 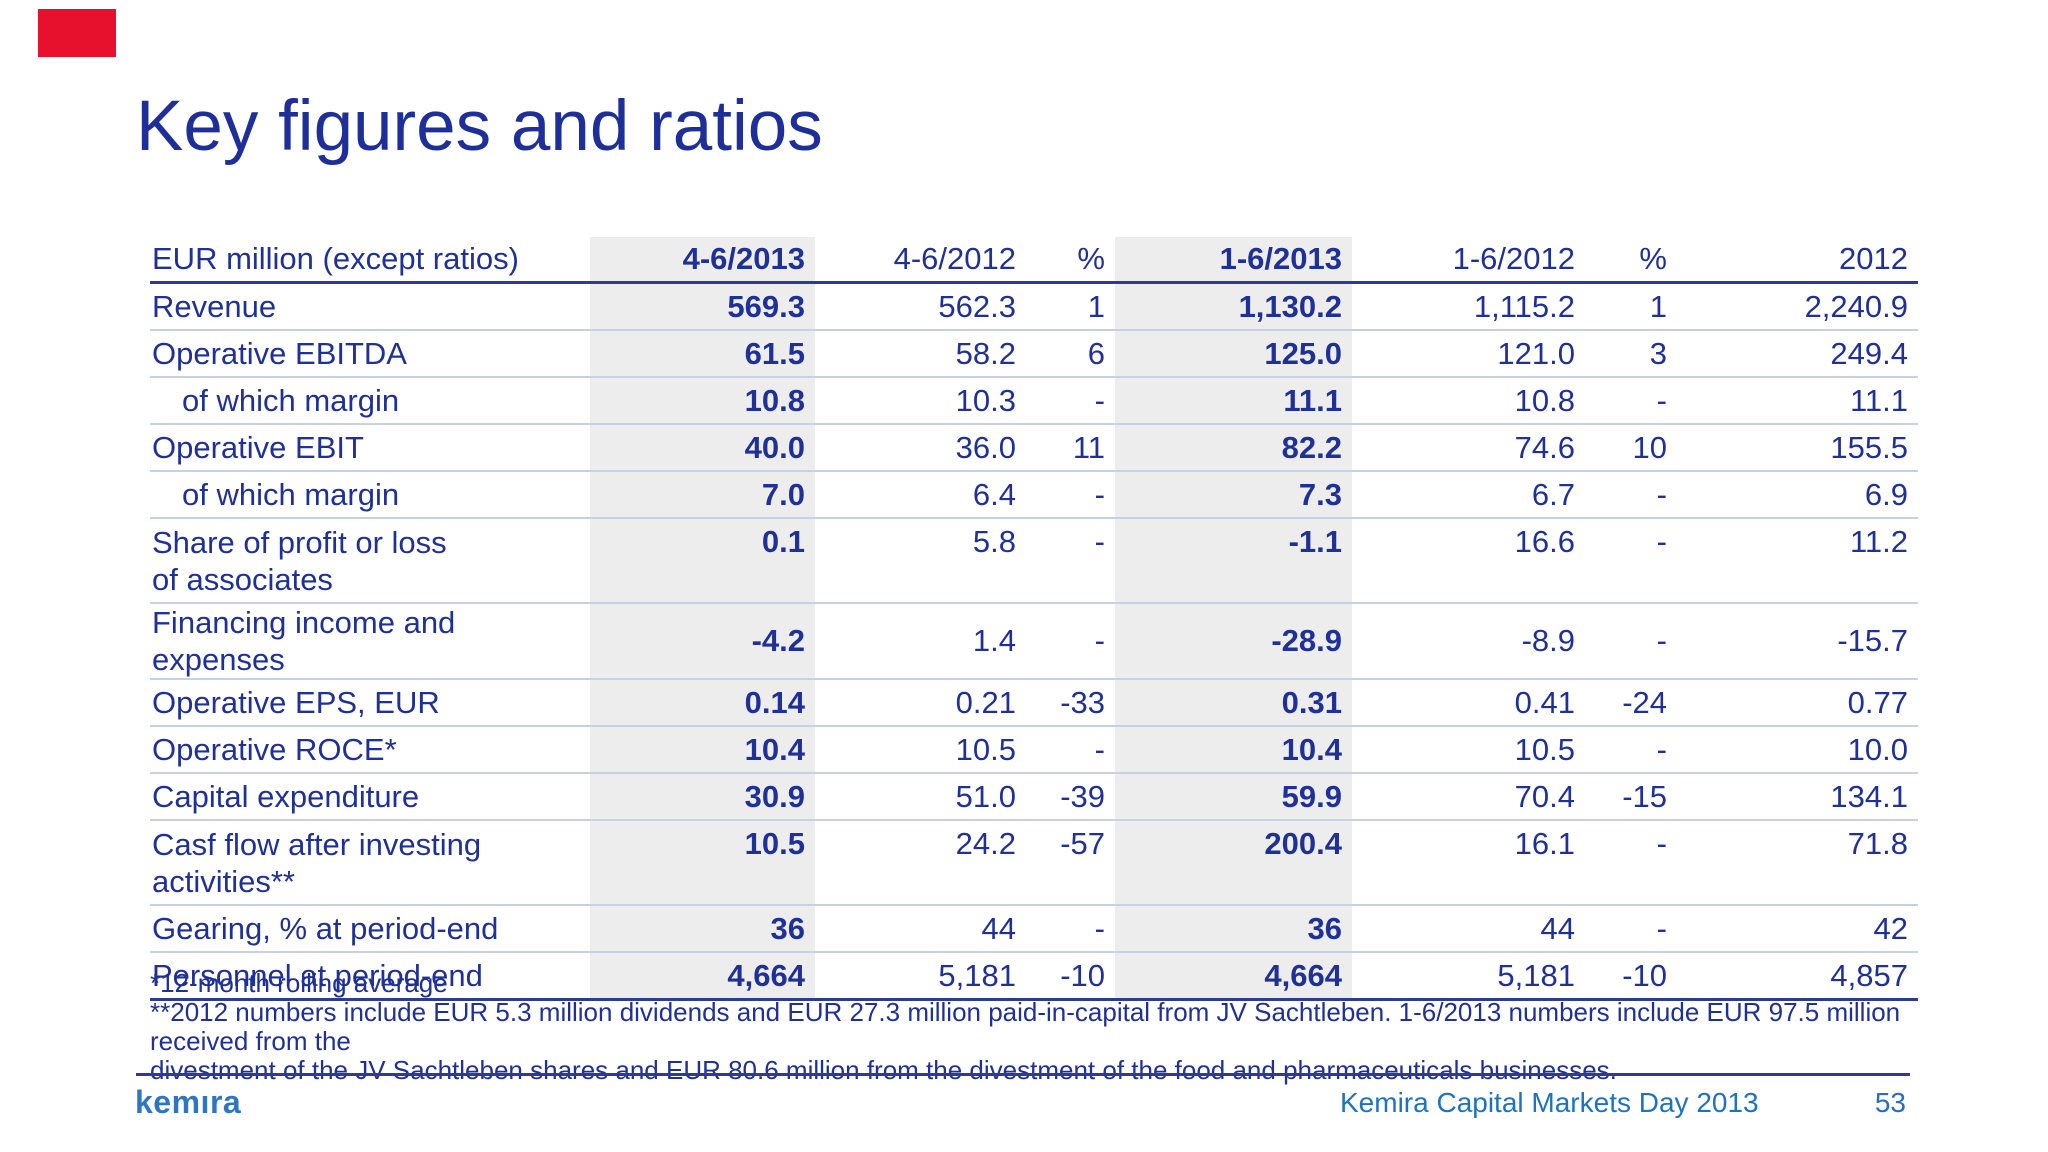 I want to click on cell-value: 562.3, so click(x=977, y=306).